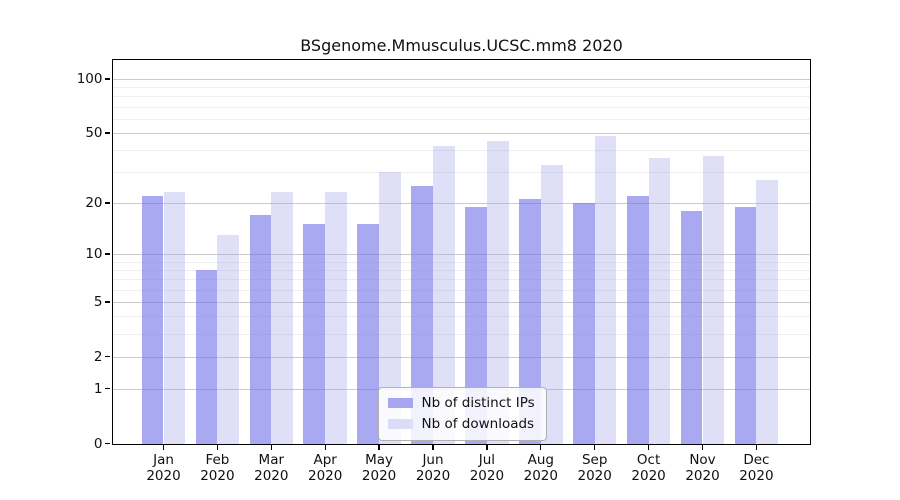 The width and height of the screenshot is (900, 500). I want to click on x-tick-label-line: Sep, so click(594, 459).